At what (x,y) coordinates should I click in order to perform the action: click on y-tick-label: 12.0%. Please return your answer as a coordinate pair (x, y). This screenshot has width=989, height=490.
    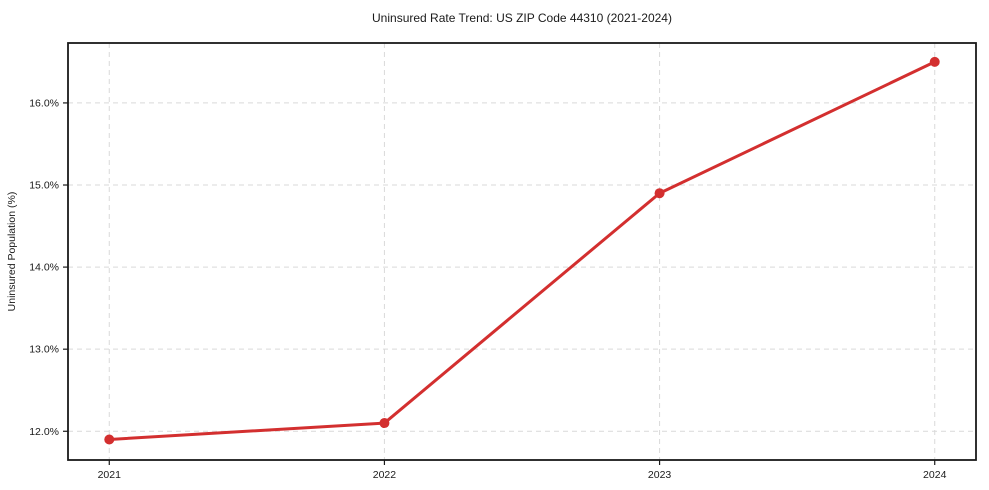
    Looking at the image, I should click on (44, 432).